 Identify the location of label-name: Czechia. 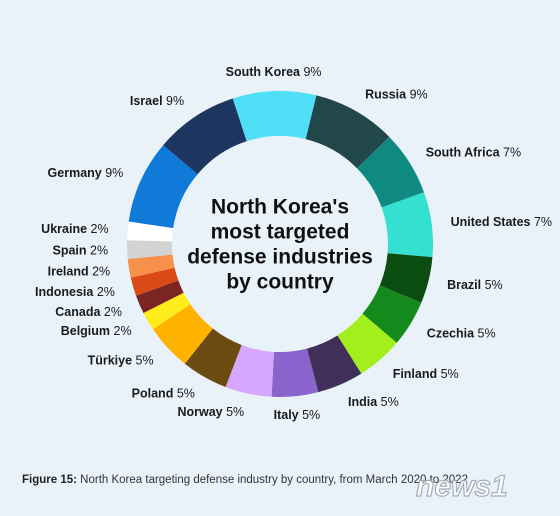
(452, 334).